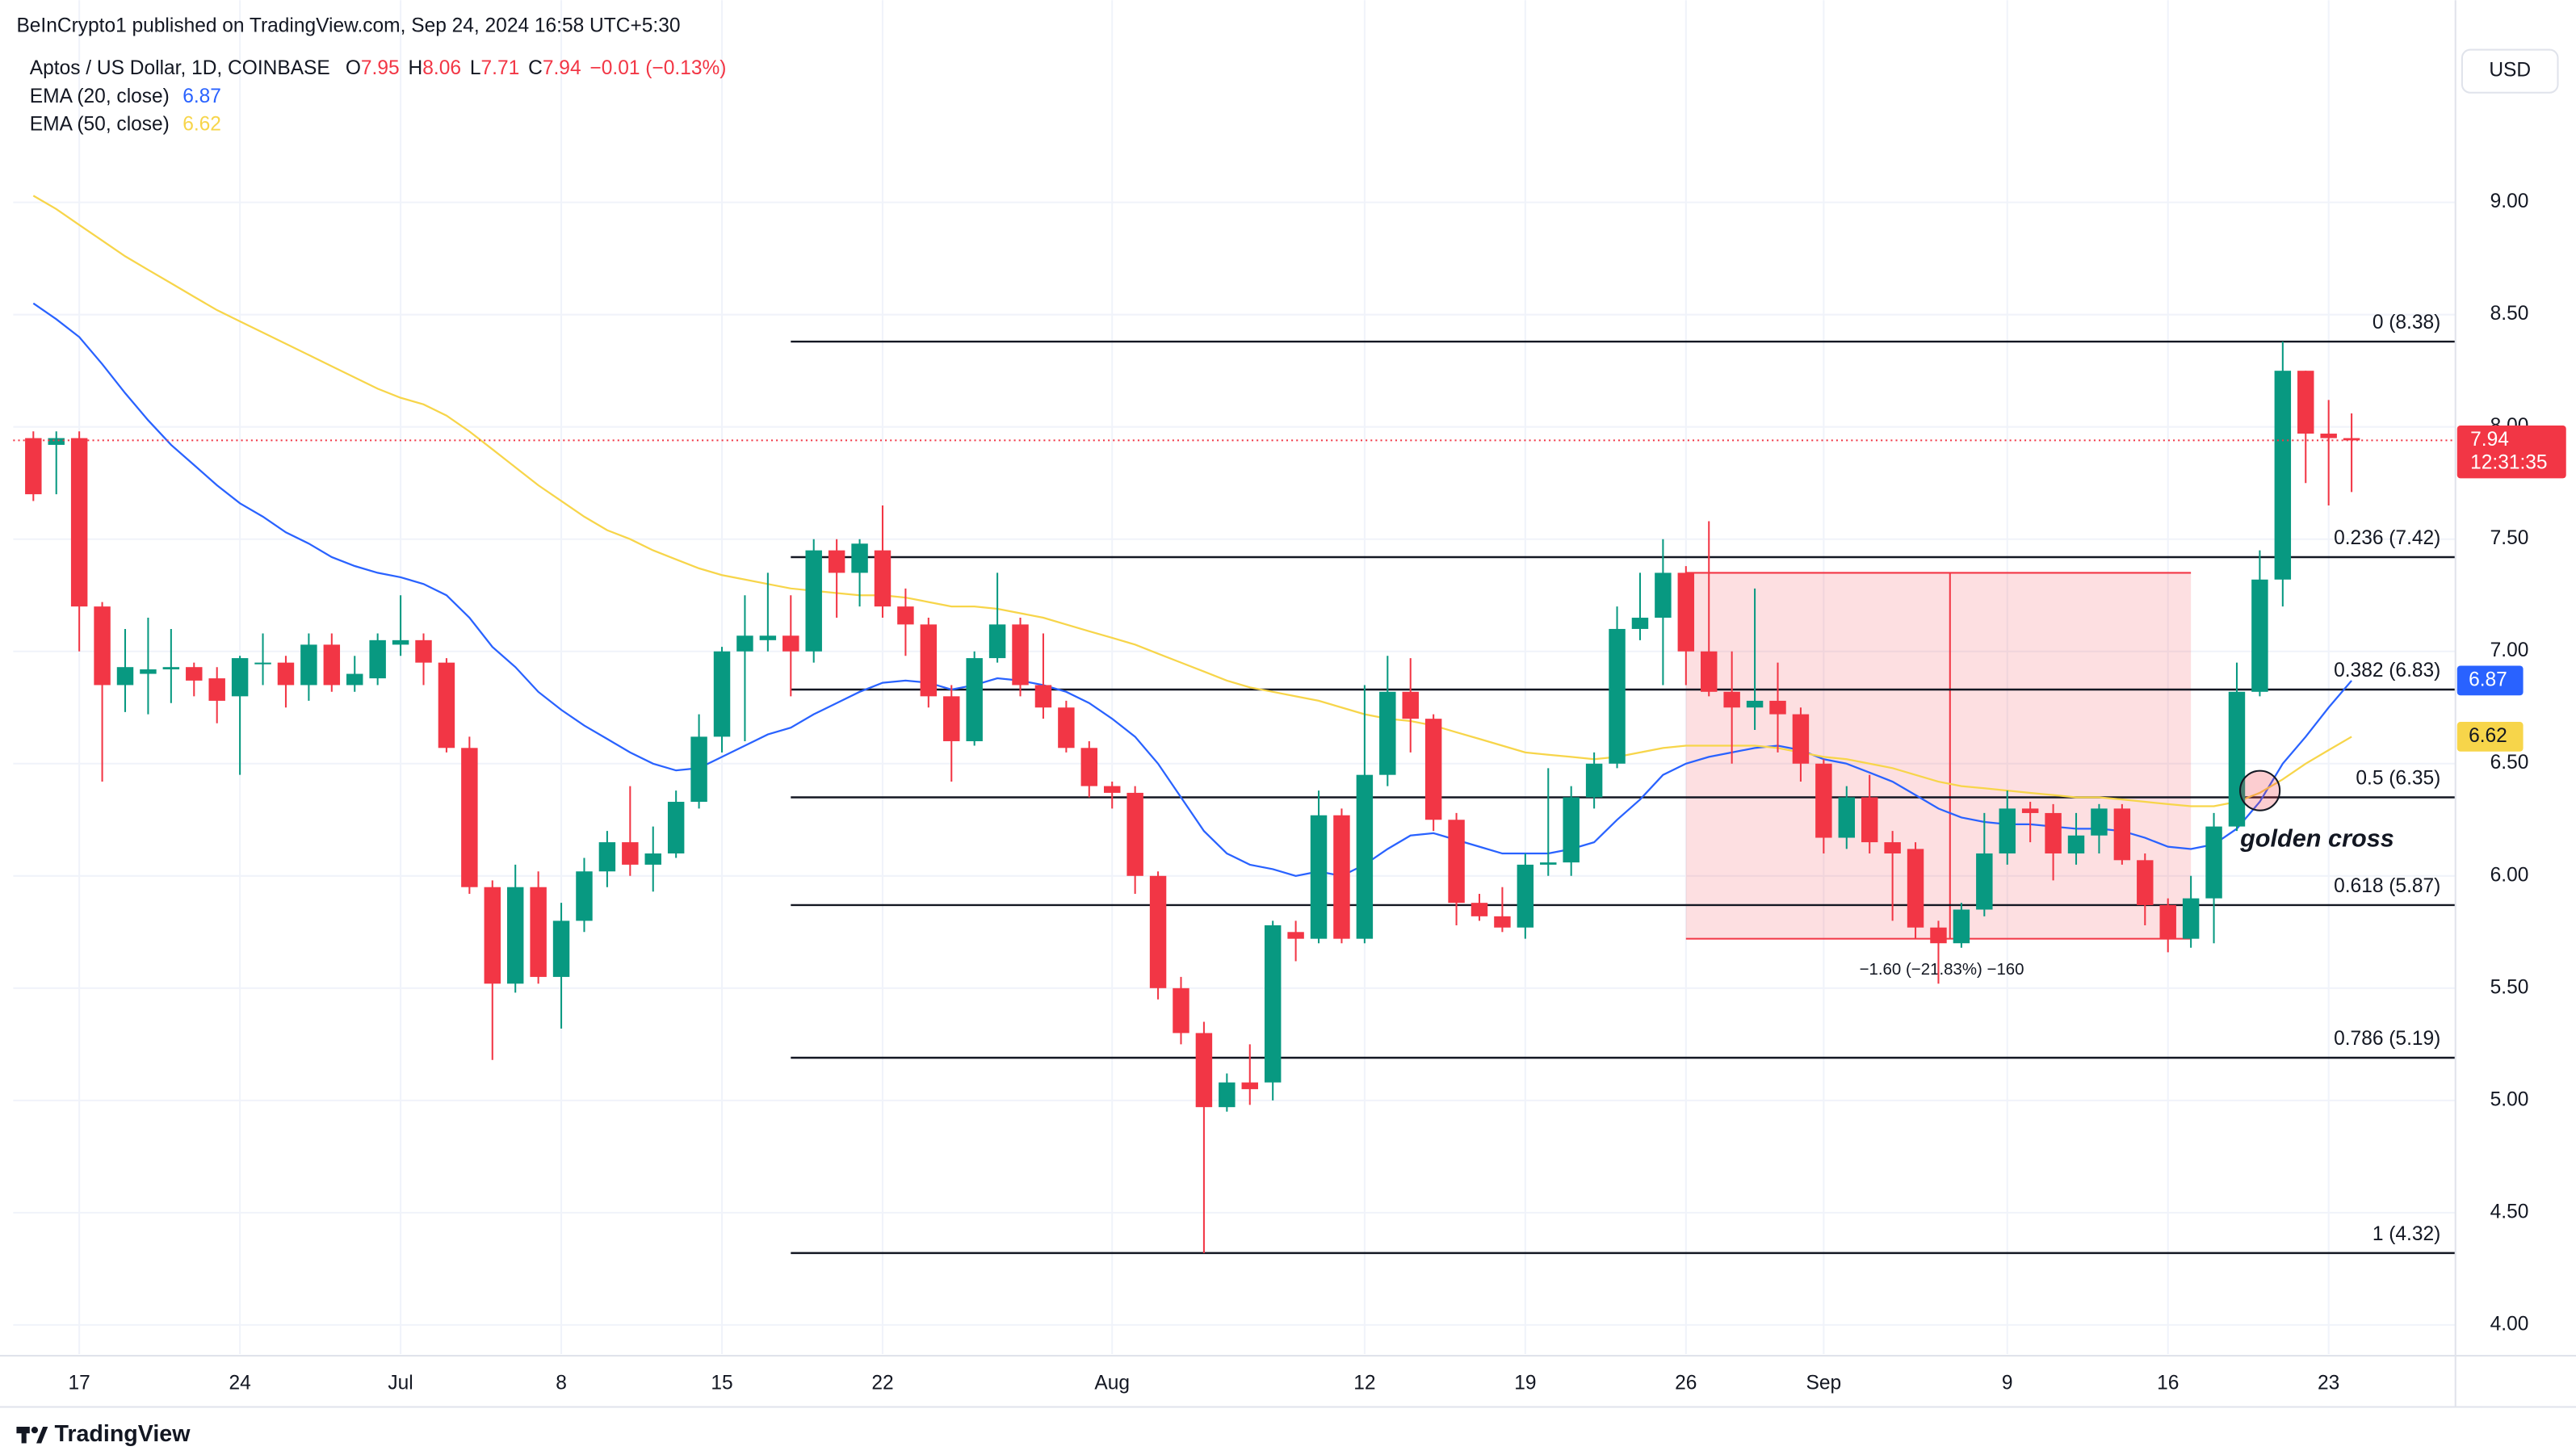  What do you see at coordinates (2387, 538) in the screenshot?
I see `fib-label: 0.236 (7.42)` at bounding box center [2387, 538].